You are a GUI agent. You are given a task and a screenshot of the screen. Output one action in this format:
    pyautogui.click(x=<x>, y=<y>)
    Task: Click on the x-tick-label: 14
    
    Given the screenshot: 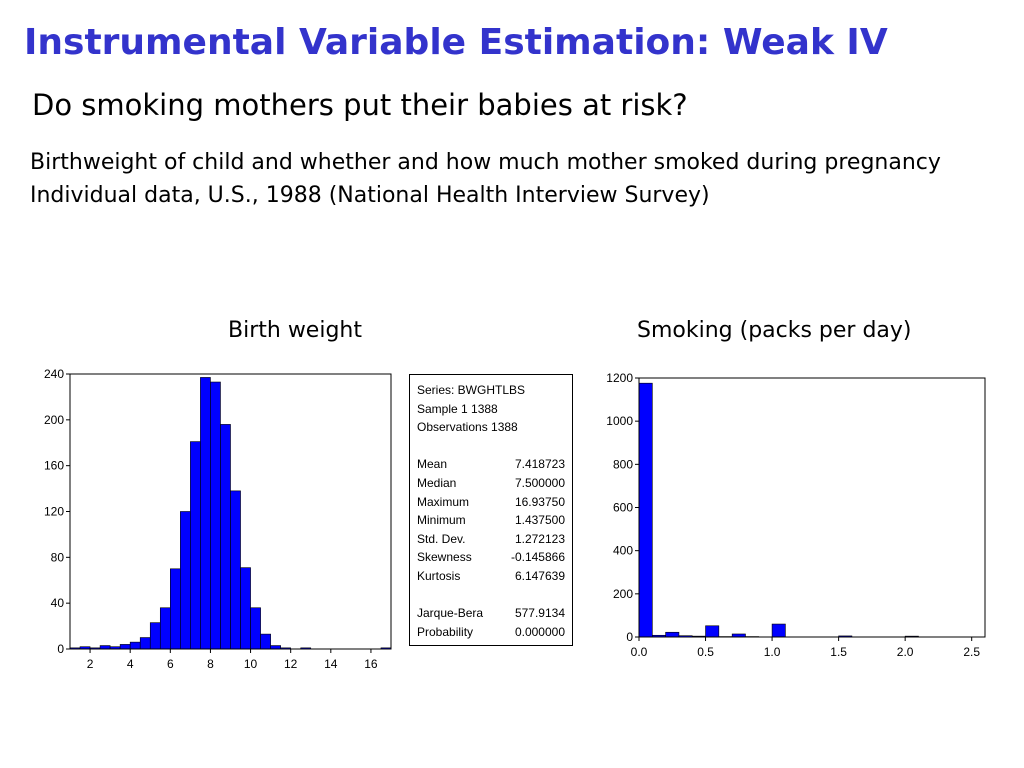 What is the action you would take?
    pyautogui.click(x=331, y=664)
    